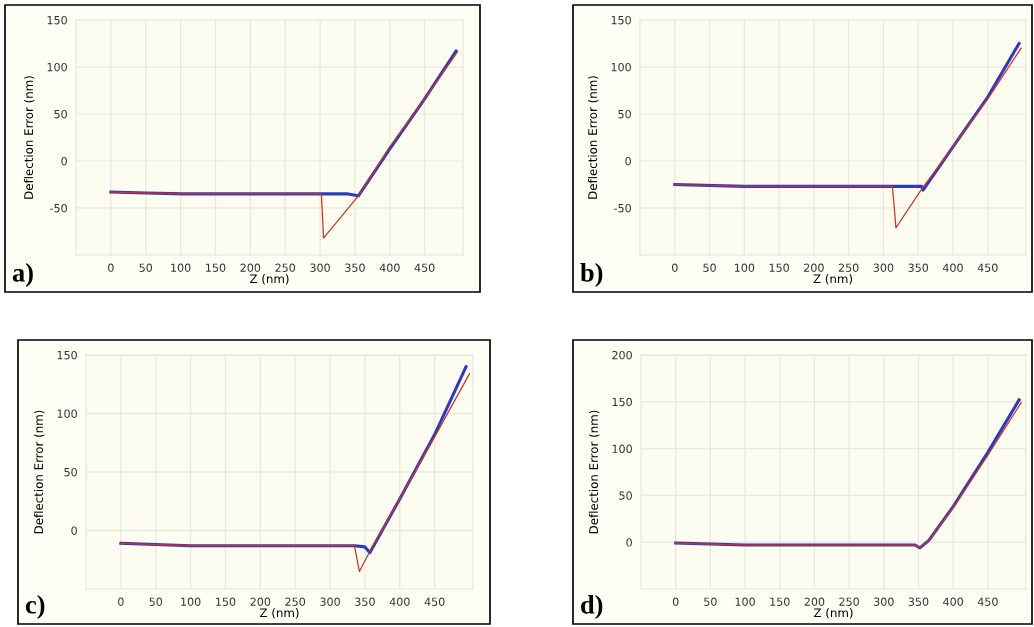 This screenshot has width=1034, height=627. Describe the element at coordinates (592, 607) in the screenshot. I see `text: d)` at that location.